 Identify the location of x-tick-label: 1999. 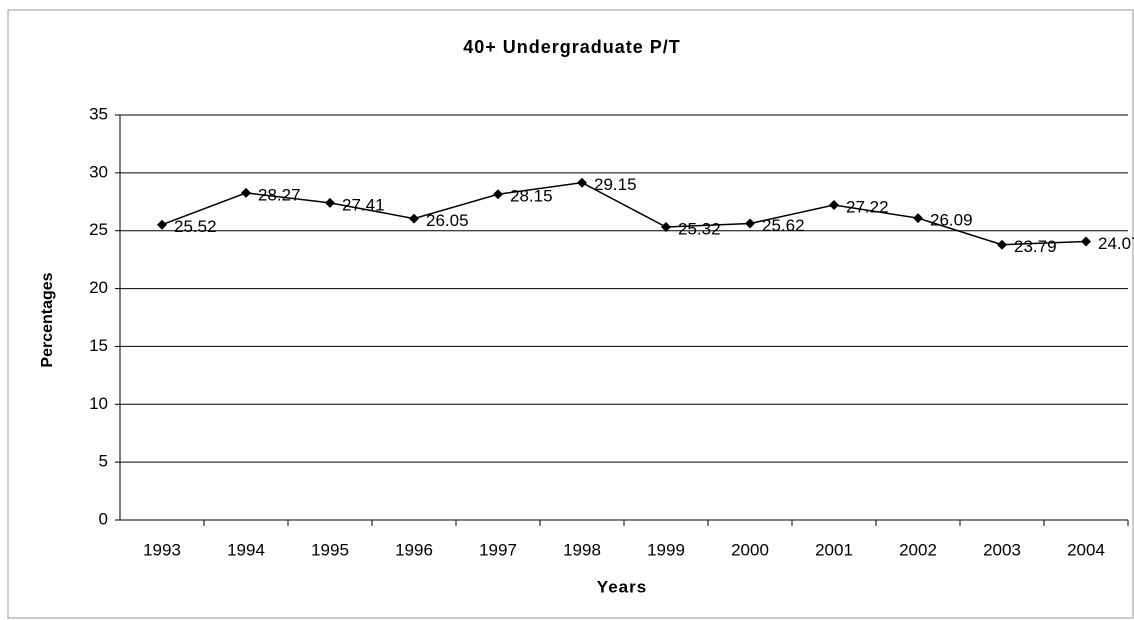
(666, 549).